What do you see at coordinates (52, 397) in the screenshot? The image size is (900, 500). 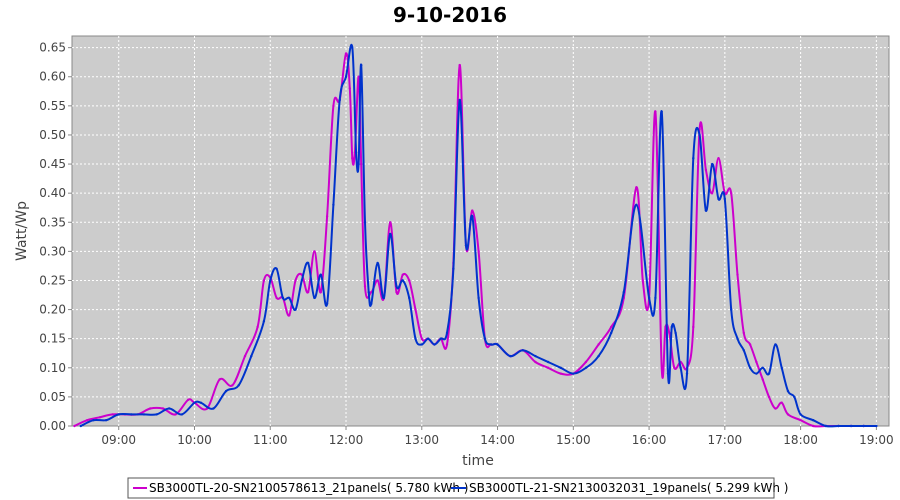 I see `y-tick-label: 0.05` at bounding box center [52, 397].